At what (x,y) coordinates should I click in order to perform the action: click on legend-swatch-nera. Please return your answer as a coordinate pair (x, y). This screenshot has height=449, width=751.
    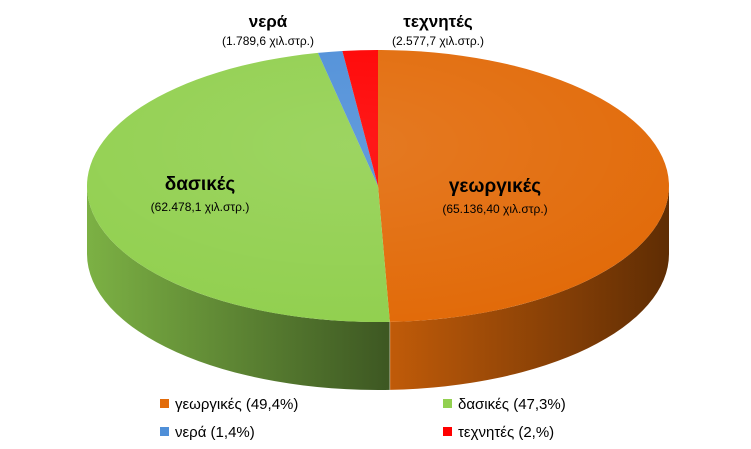
    Looking at the image, I should click on (164, 431).